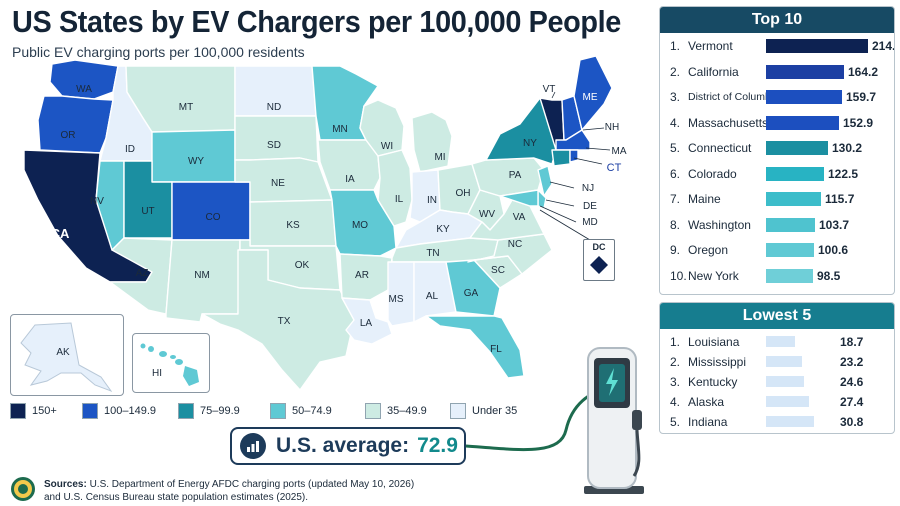  I want to click on rank-number: 1., so click(675, 46).